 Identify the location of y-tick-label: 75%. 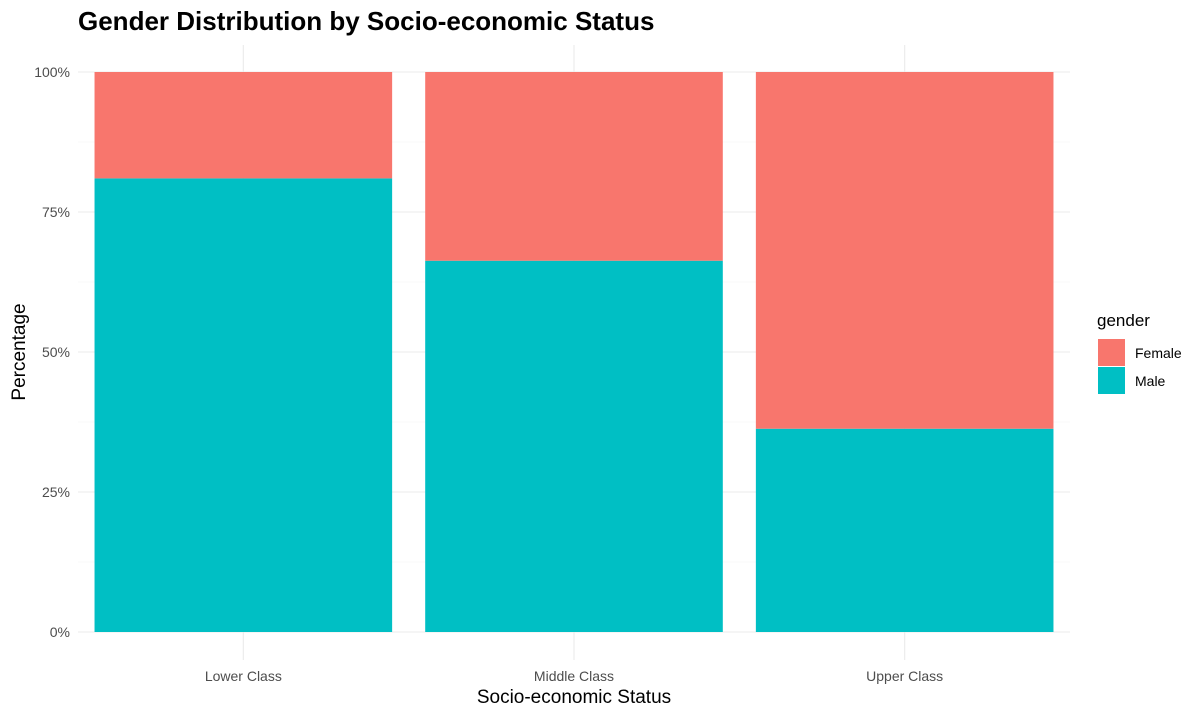
(56, 212).